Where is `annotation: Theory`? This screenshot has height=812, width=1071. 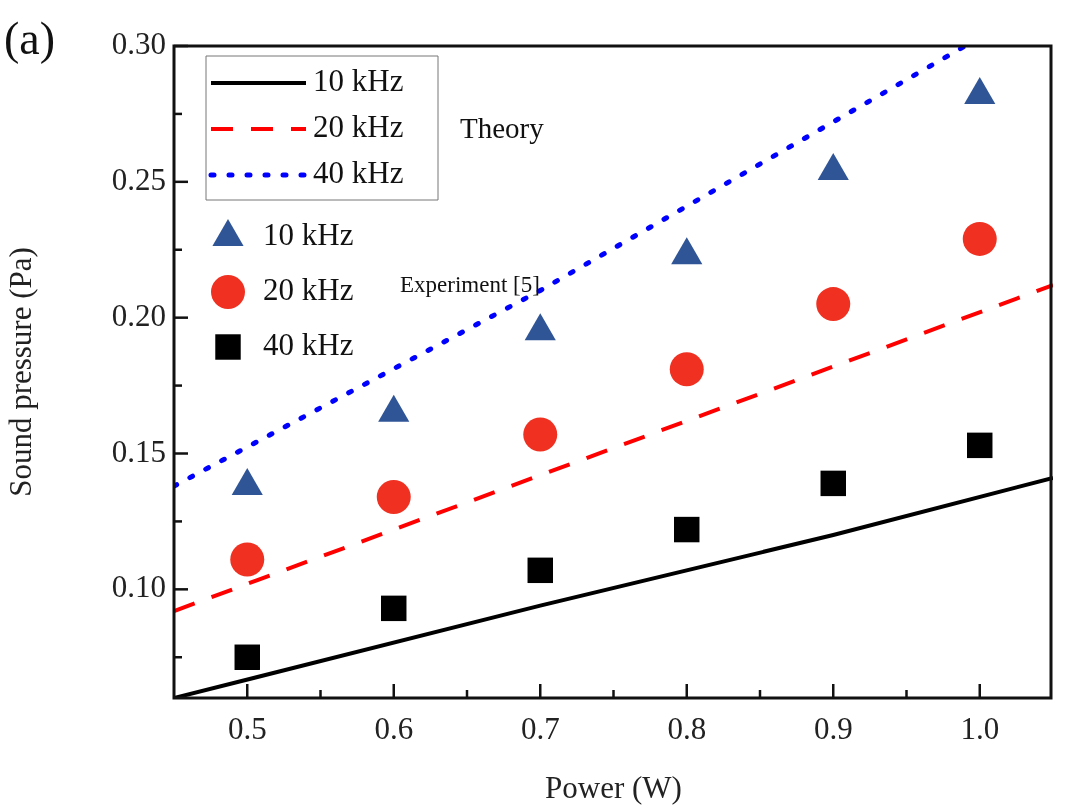
annotation: Theory is located at coordinates (502, 127).